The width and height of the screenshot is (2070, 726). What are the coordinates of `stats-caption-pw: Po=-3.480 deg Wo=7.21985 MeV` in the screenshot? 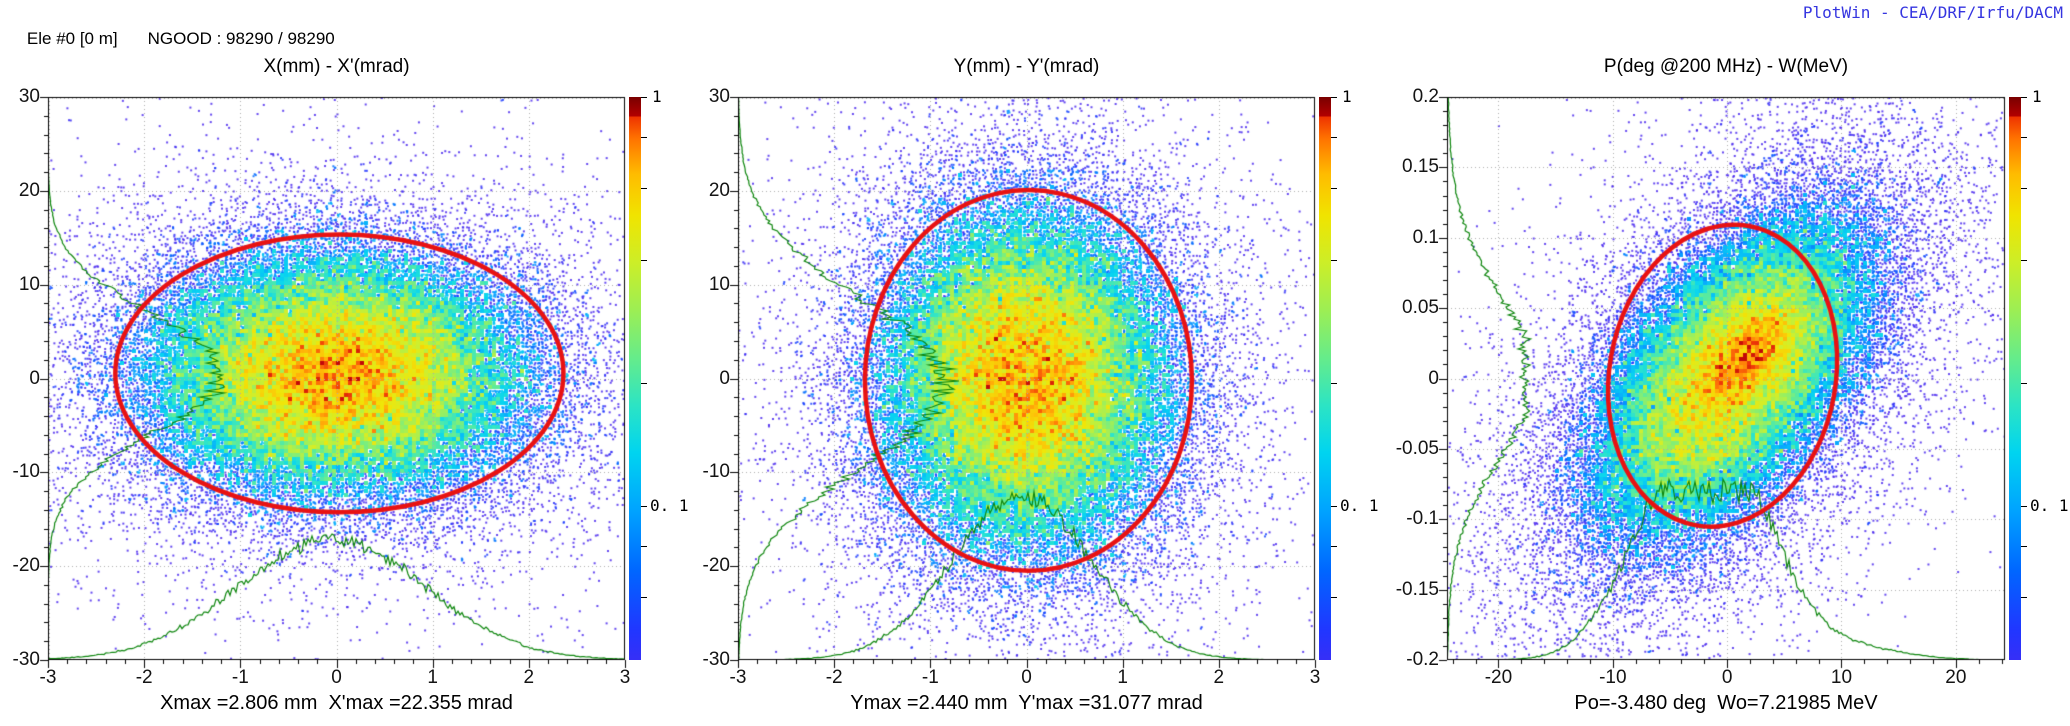 It's located at (1726, 703).